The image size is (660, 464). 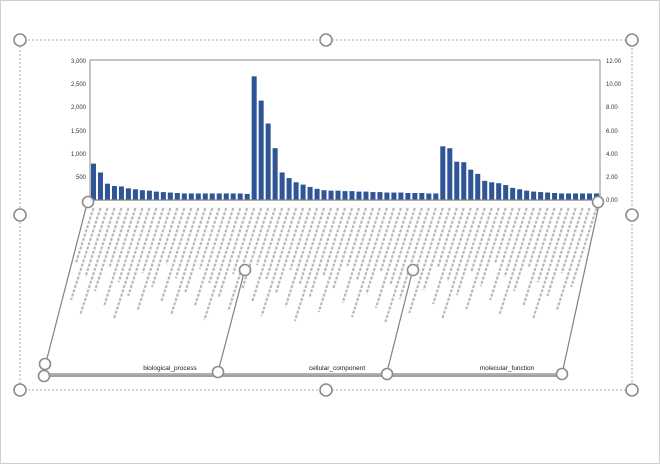 I want to click on resize-handle-bottom-center, so click(x=326, y=390).